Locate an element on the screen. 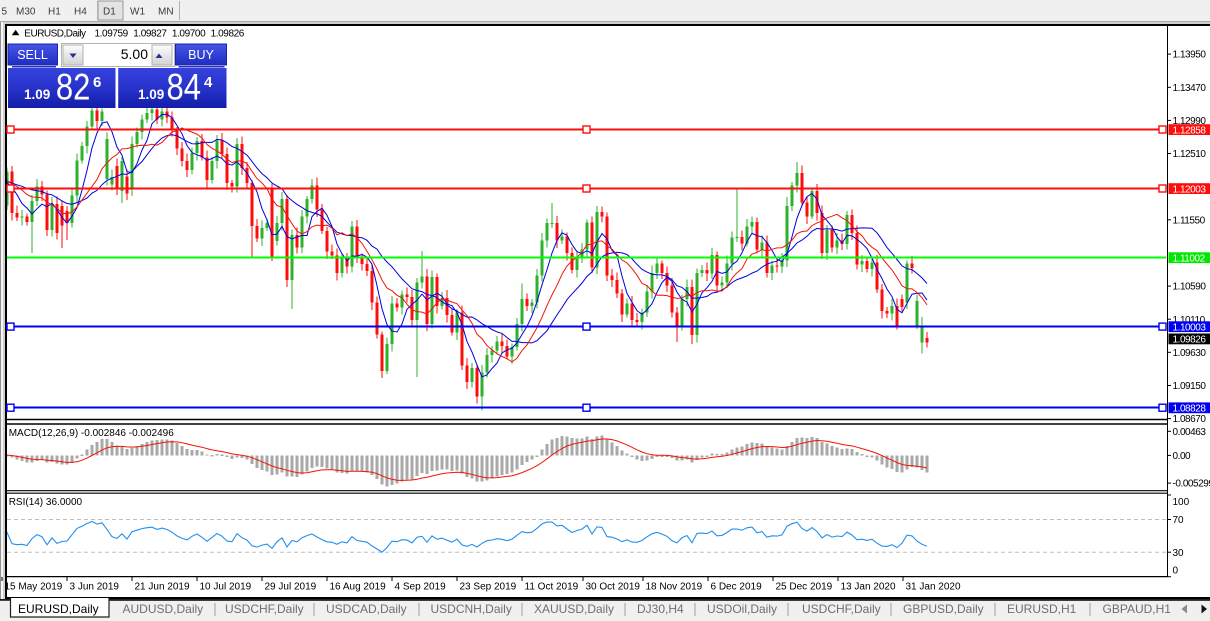 This screenshot has height=621, width=1210. svg-text: USDCAD,Daily is located at coordinates (366, 609).